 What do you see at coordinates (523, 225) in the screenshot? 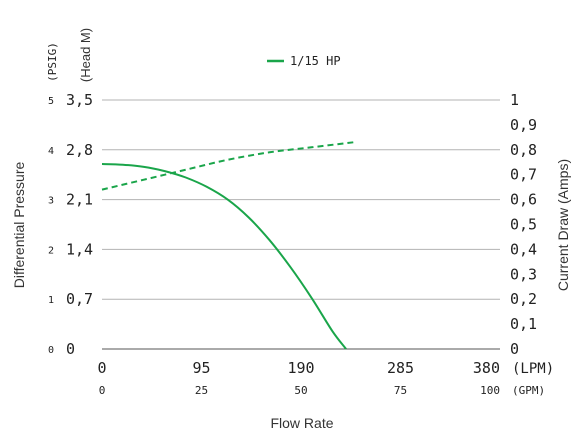
I see `amp-tick-label: 0,5` at bounding box center [523, 225].